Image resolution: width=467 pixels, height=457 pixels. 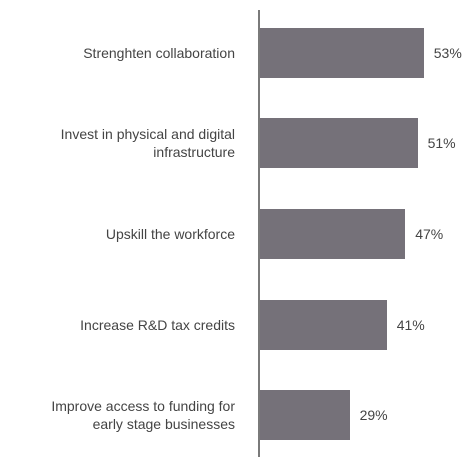 What do you see at coordinates (441, 143) in the screenshot?
I see `value-label: 51%` at bounding box center [441, 143].